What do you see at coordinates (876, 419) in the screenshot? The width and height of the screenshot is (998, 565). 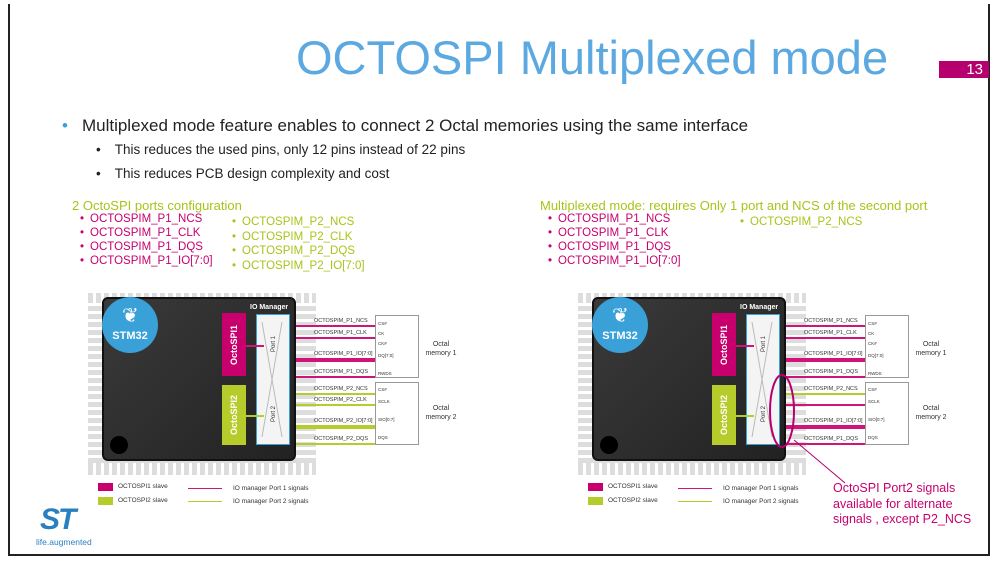 I see `memory-pin-label: SIO[0:7]` at bounding box center [876, 419].